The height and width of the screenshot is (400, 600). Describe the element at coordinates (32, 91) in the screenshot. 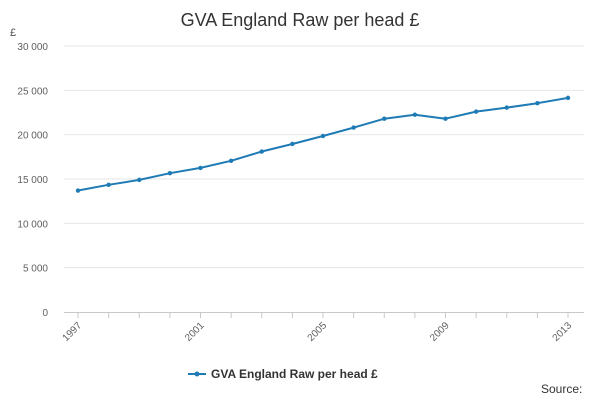

I see `y-tick-label: 25 000` at that location.